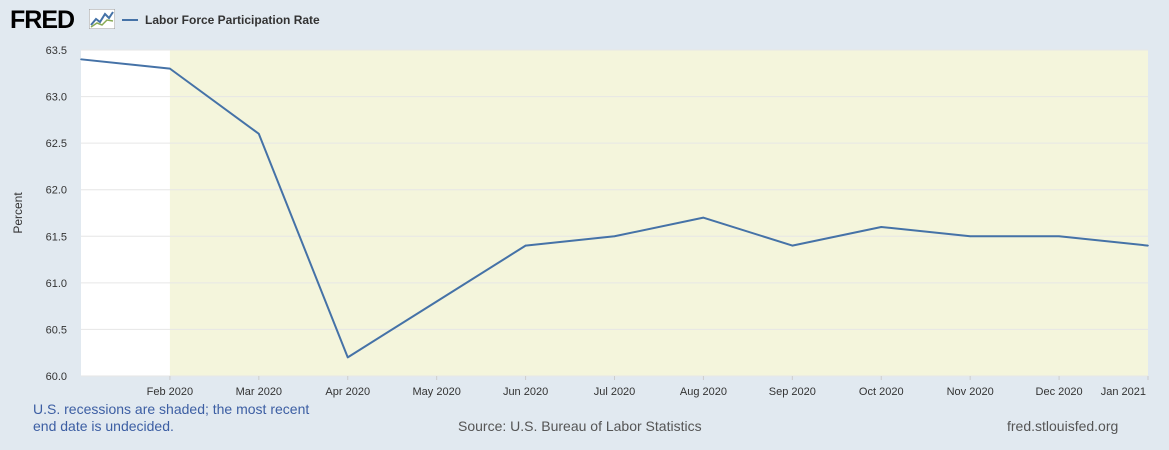 The width and height of the screenshot is (1169, 450). I want to click on y-tick-label: 60.5, so click(56, 330).